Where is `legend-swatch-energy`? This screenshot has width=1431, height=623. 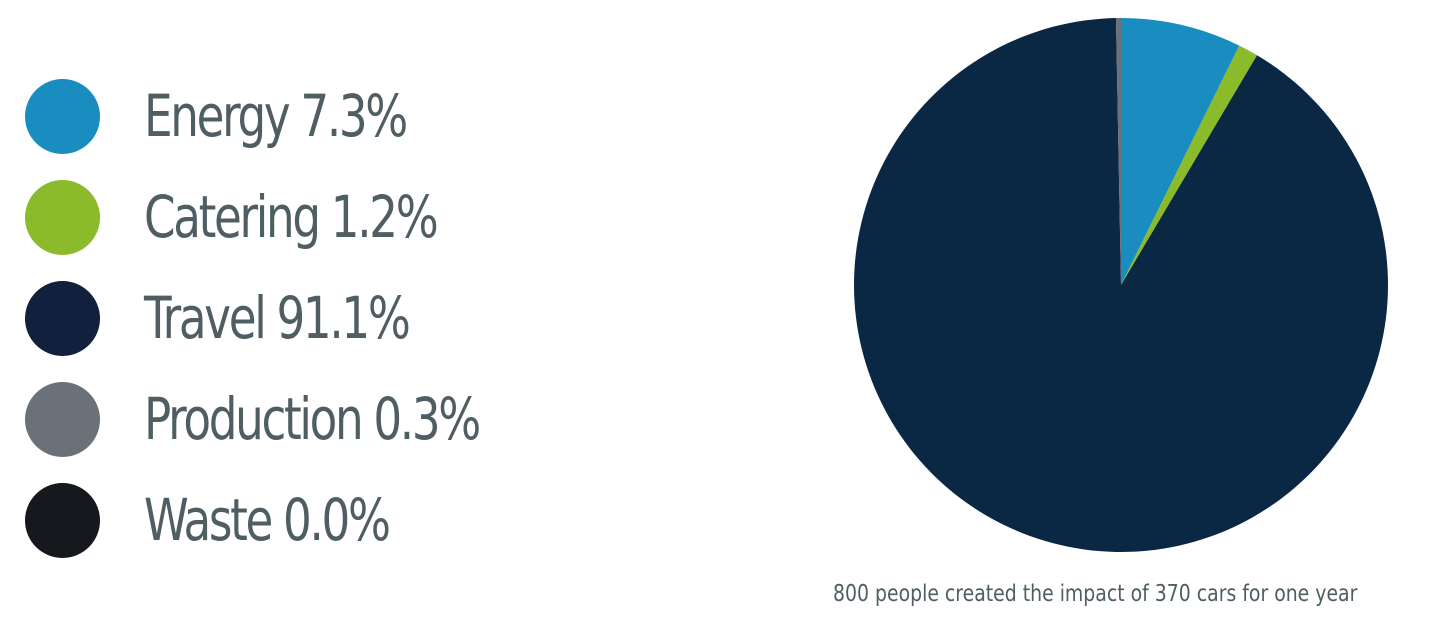 legend-swatch-energy is located at coordinates (62, 116).